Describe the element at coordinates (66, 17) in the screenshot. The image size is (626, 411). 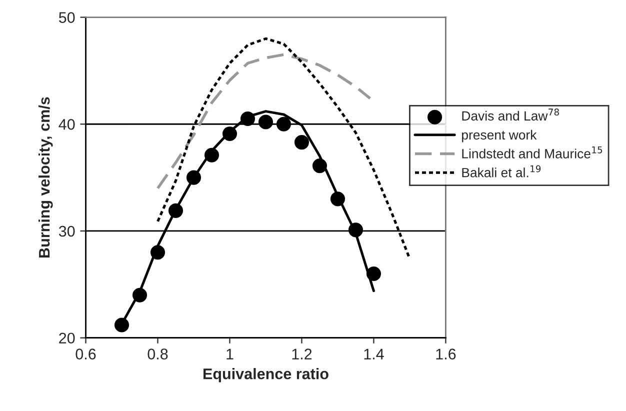
I see `y-tick-label: 50` at that location.